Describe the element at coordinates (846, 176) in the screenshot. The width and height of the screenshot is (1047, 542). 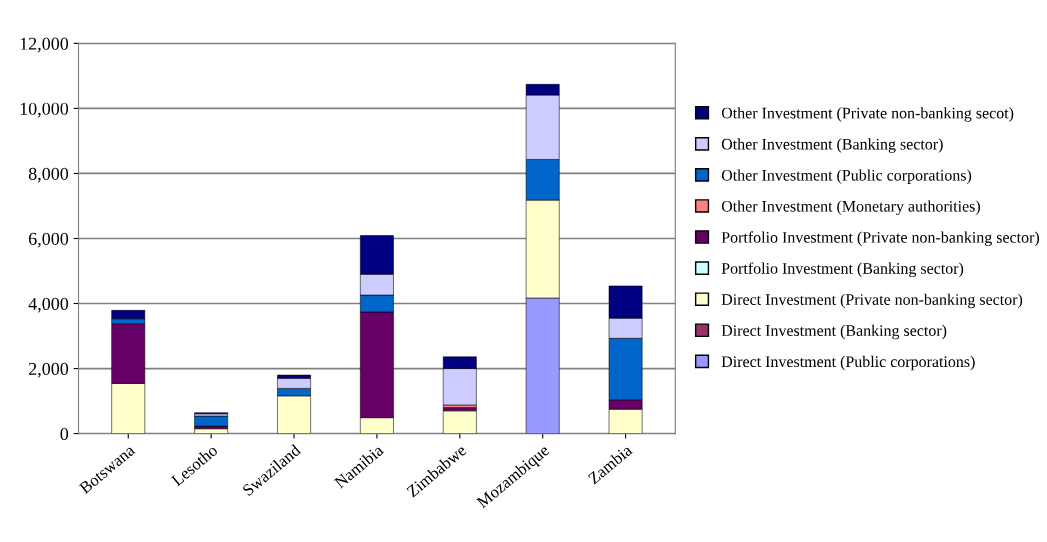
I see `legend-label: Other Investment (Public corporations)` at that location.